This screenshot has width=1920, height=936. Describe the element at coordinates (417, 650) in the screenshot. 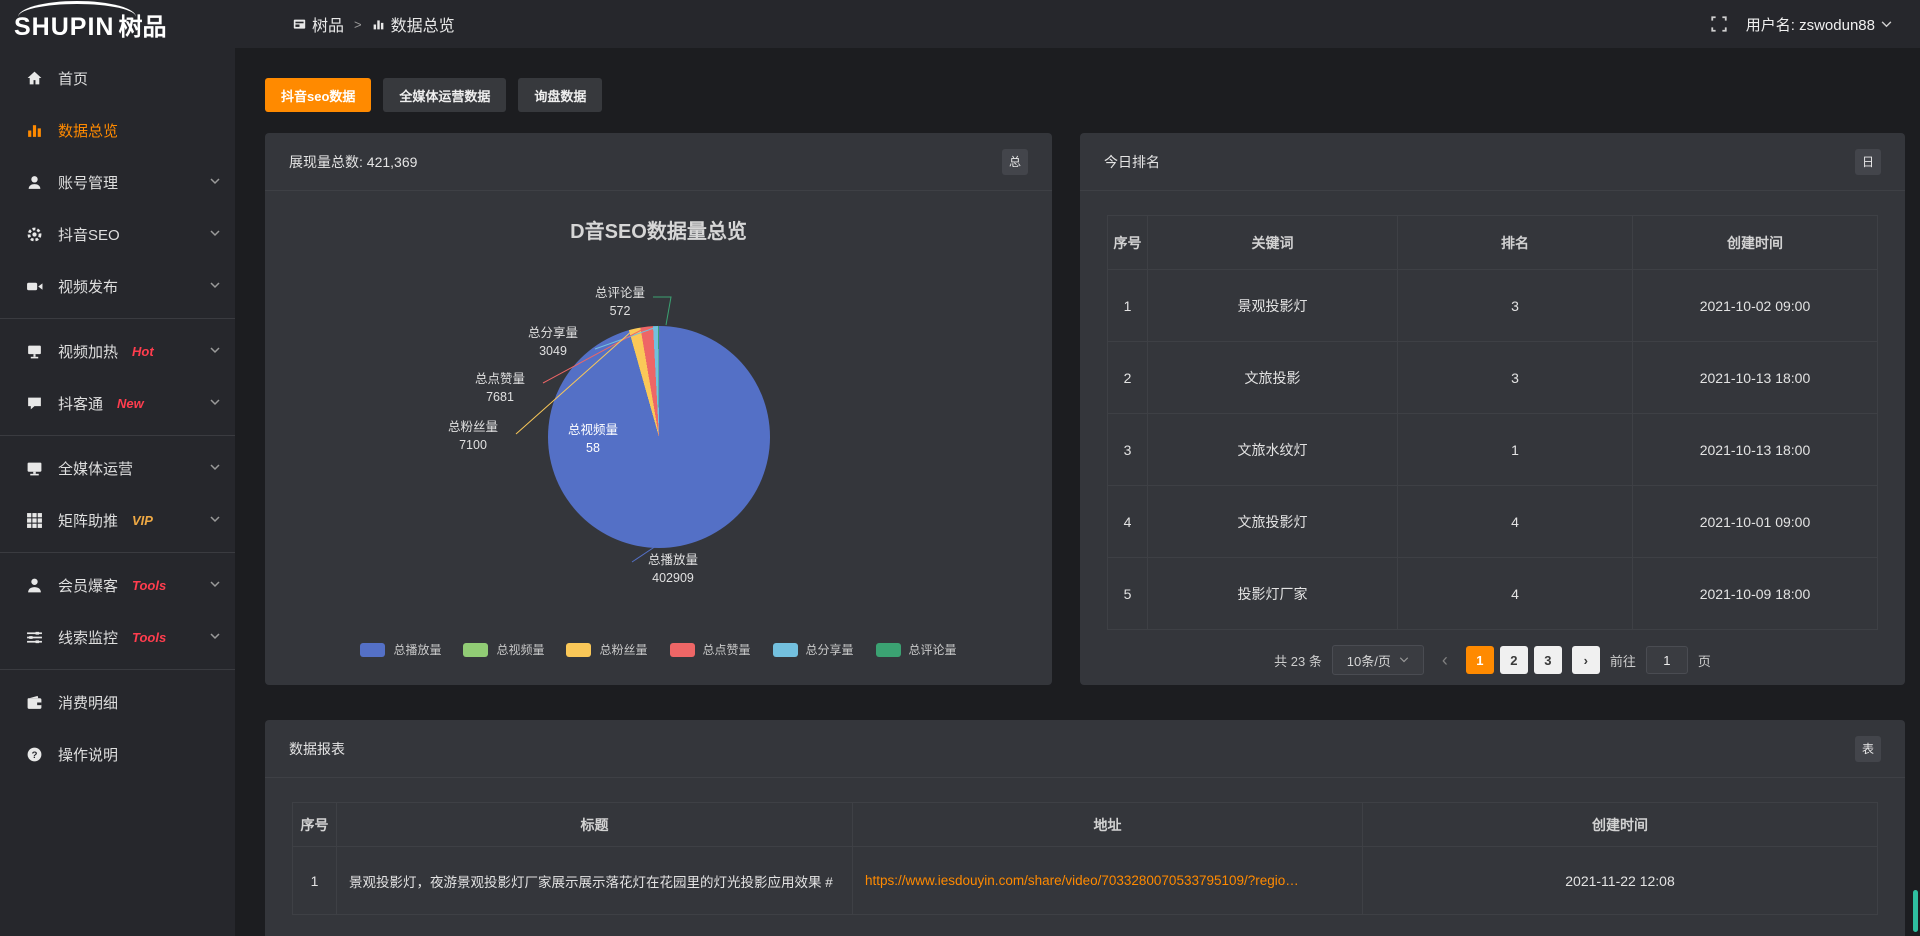

I see `legend-label: 总播放量` at that location.